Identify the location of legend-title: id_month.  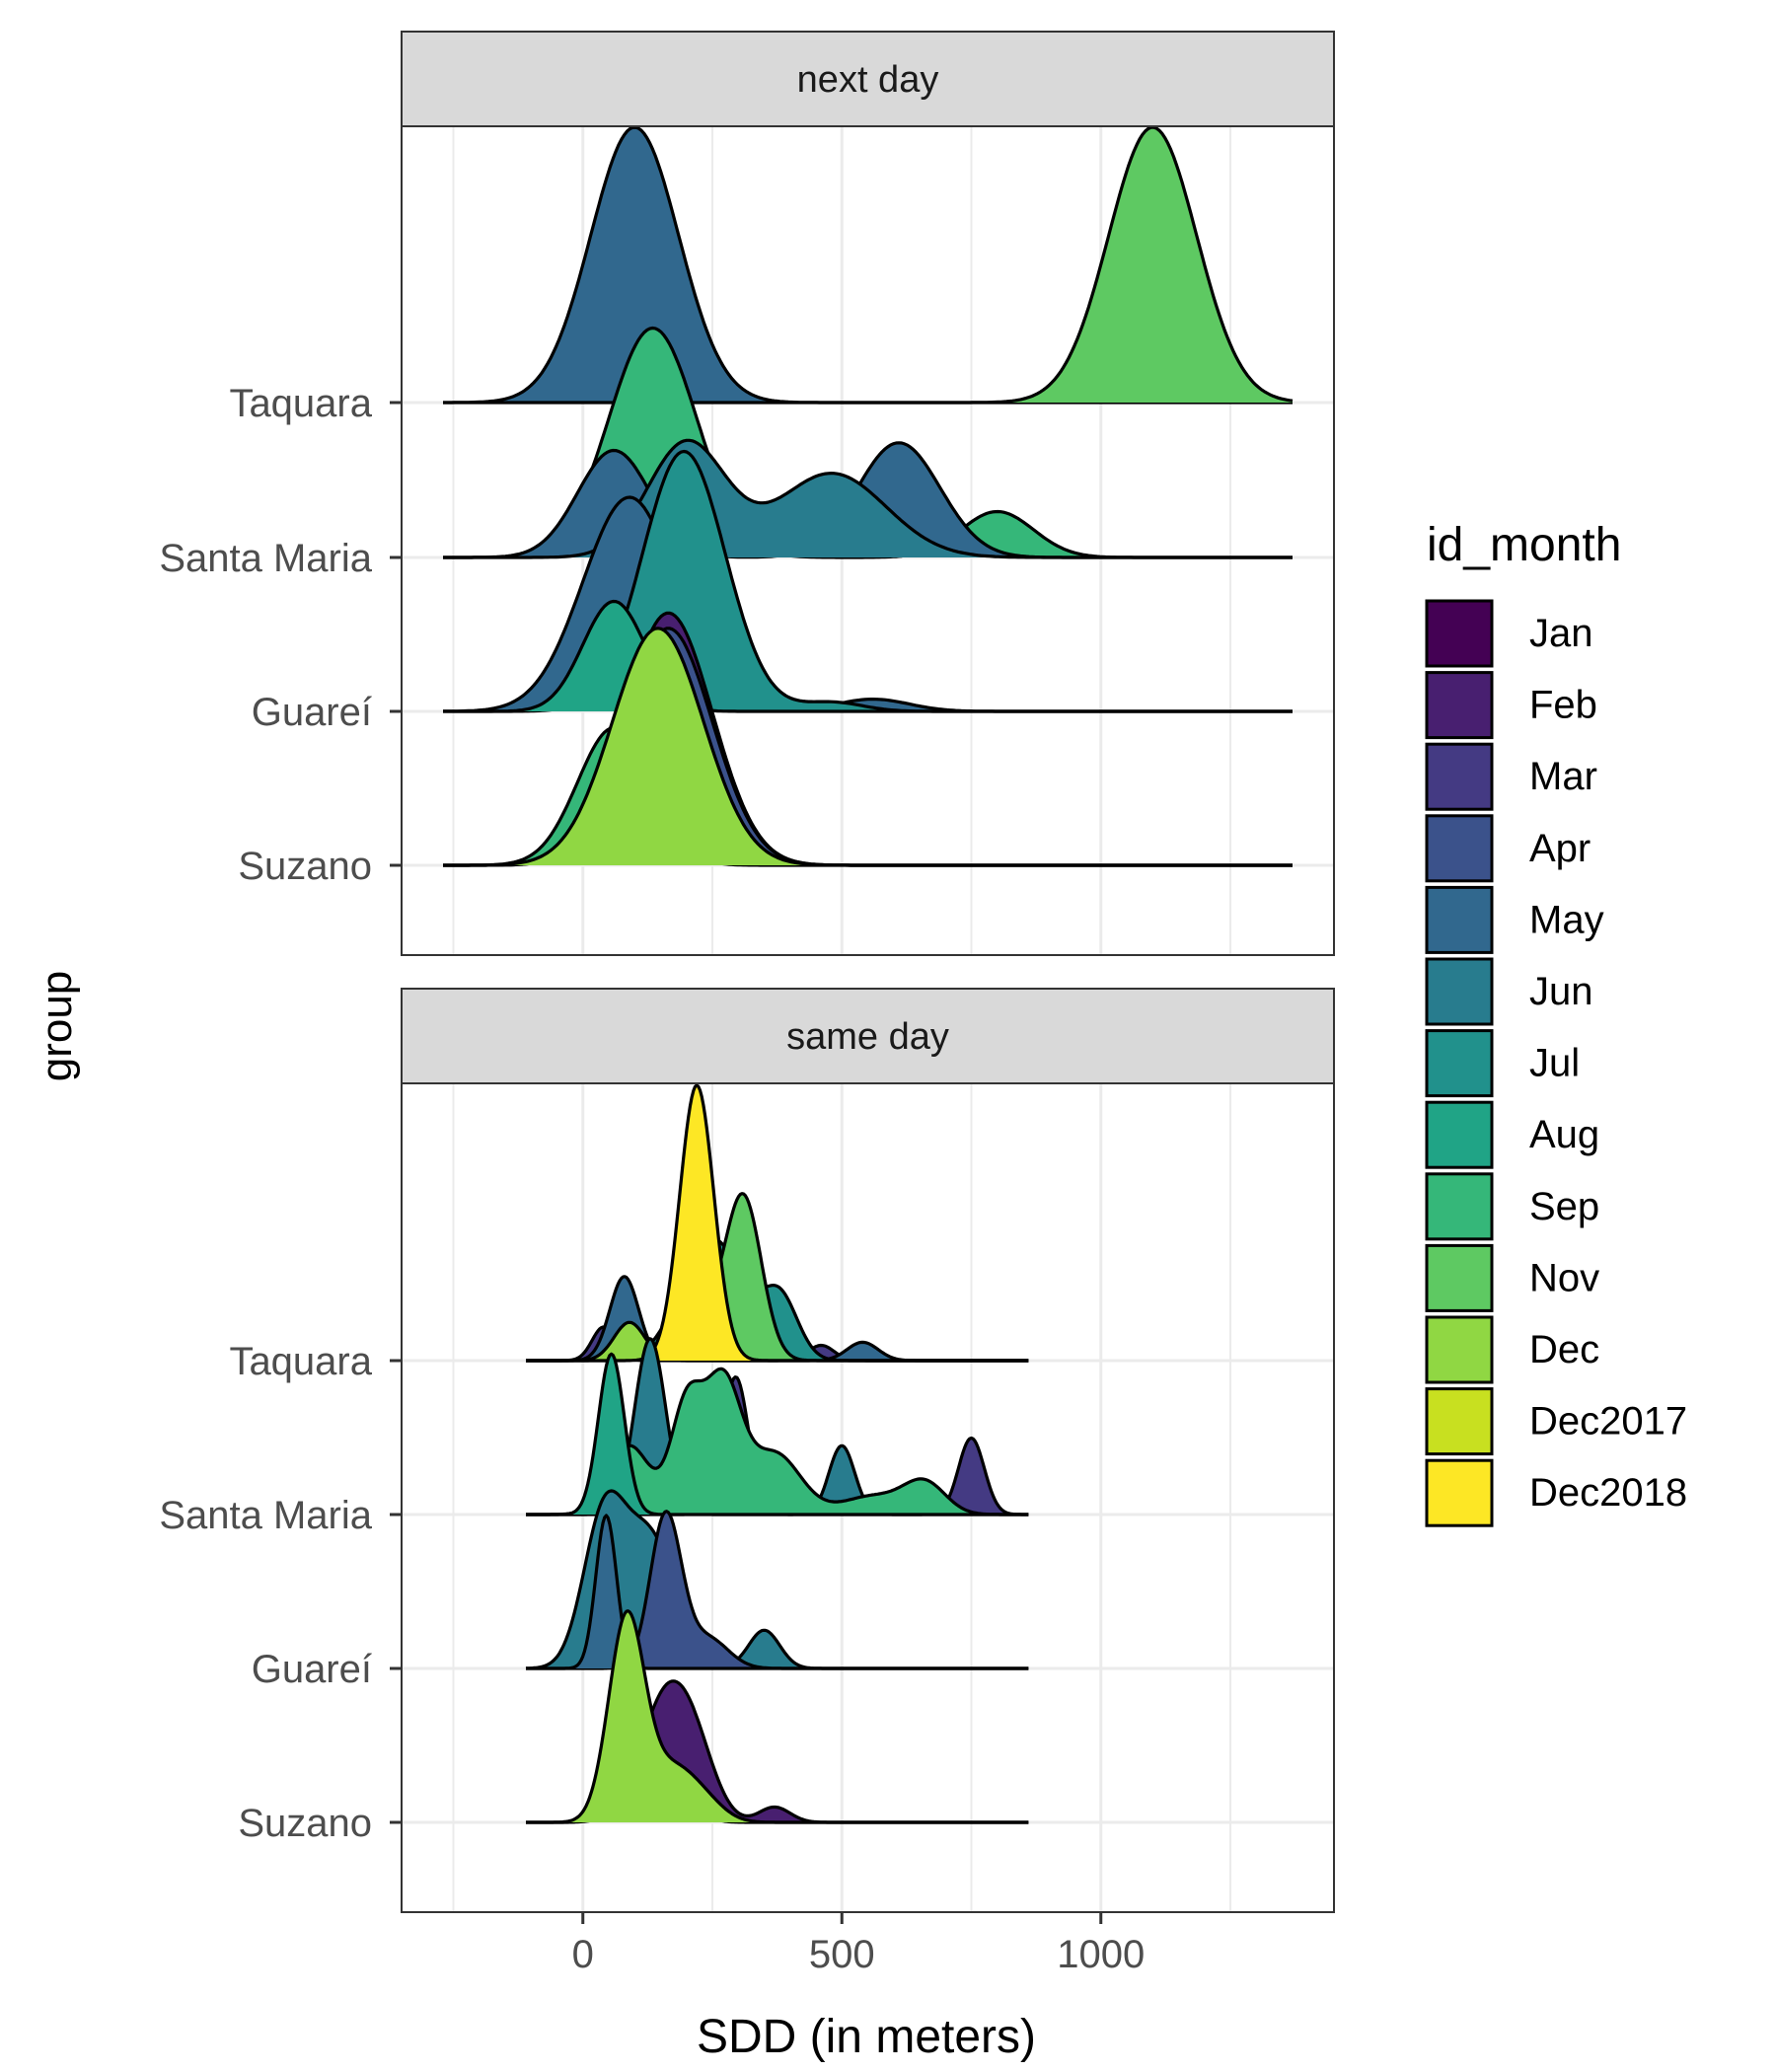
(1524, 545).